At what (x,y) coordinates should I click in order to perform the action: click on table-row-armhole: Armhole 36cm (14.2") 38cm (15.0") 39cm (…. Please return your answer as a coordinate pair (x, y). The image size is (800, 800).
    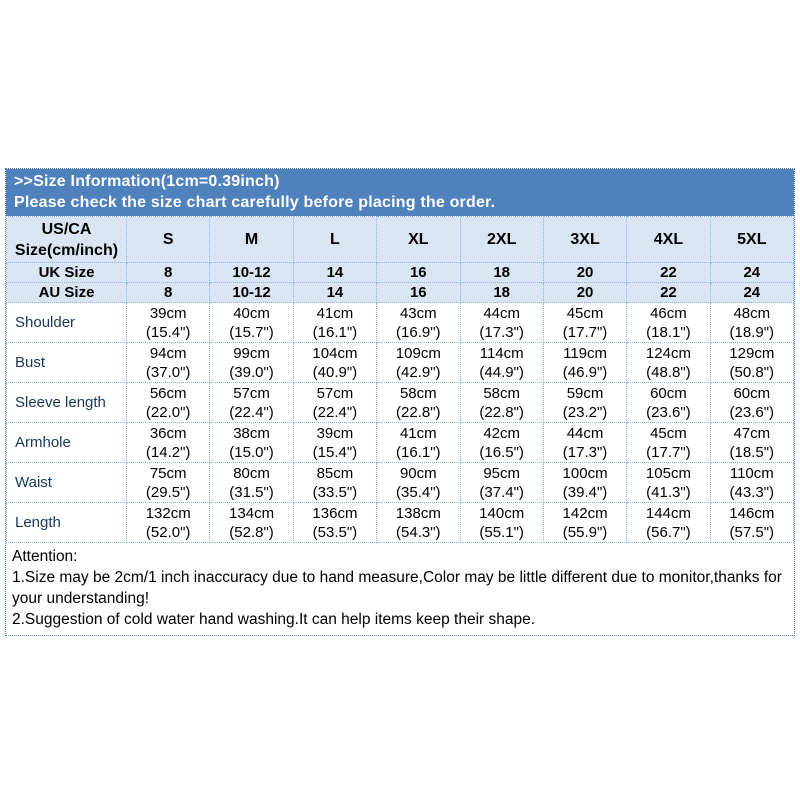
    Looking at the image, I should click on (400, 442).